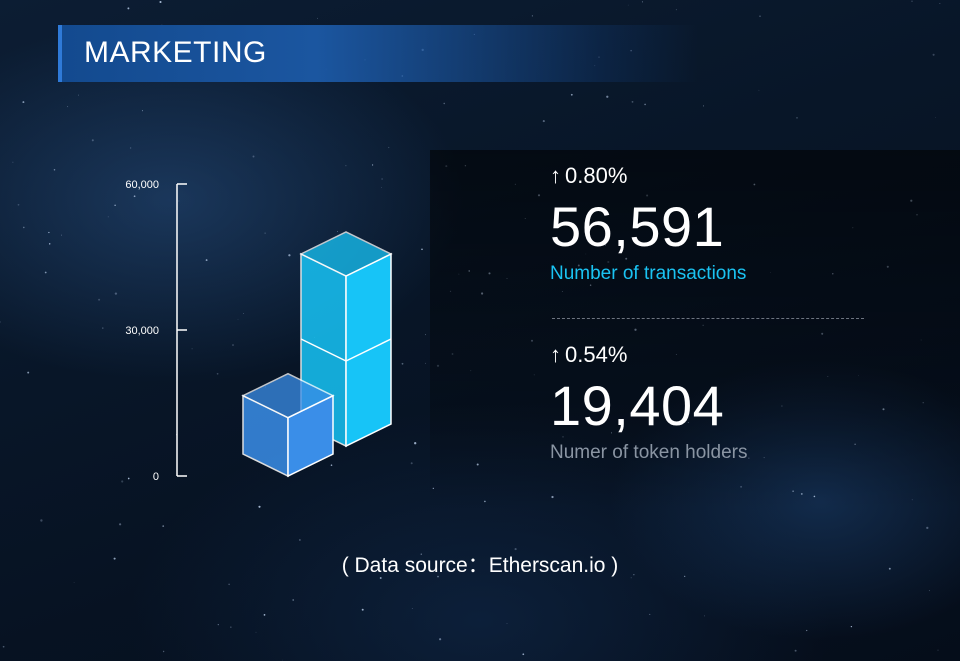 This screenshot has width=960, height=661. What do you see at coordinates (142, 185) in the screenshot?
I see `y-tick-label: 60,000` at bounding box center [142, 185].